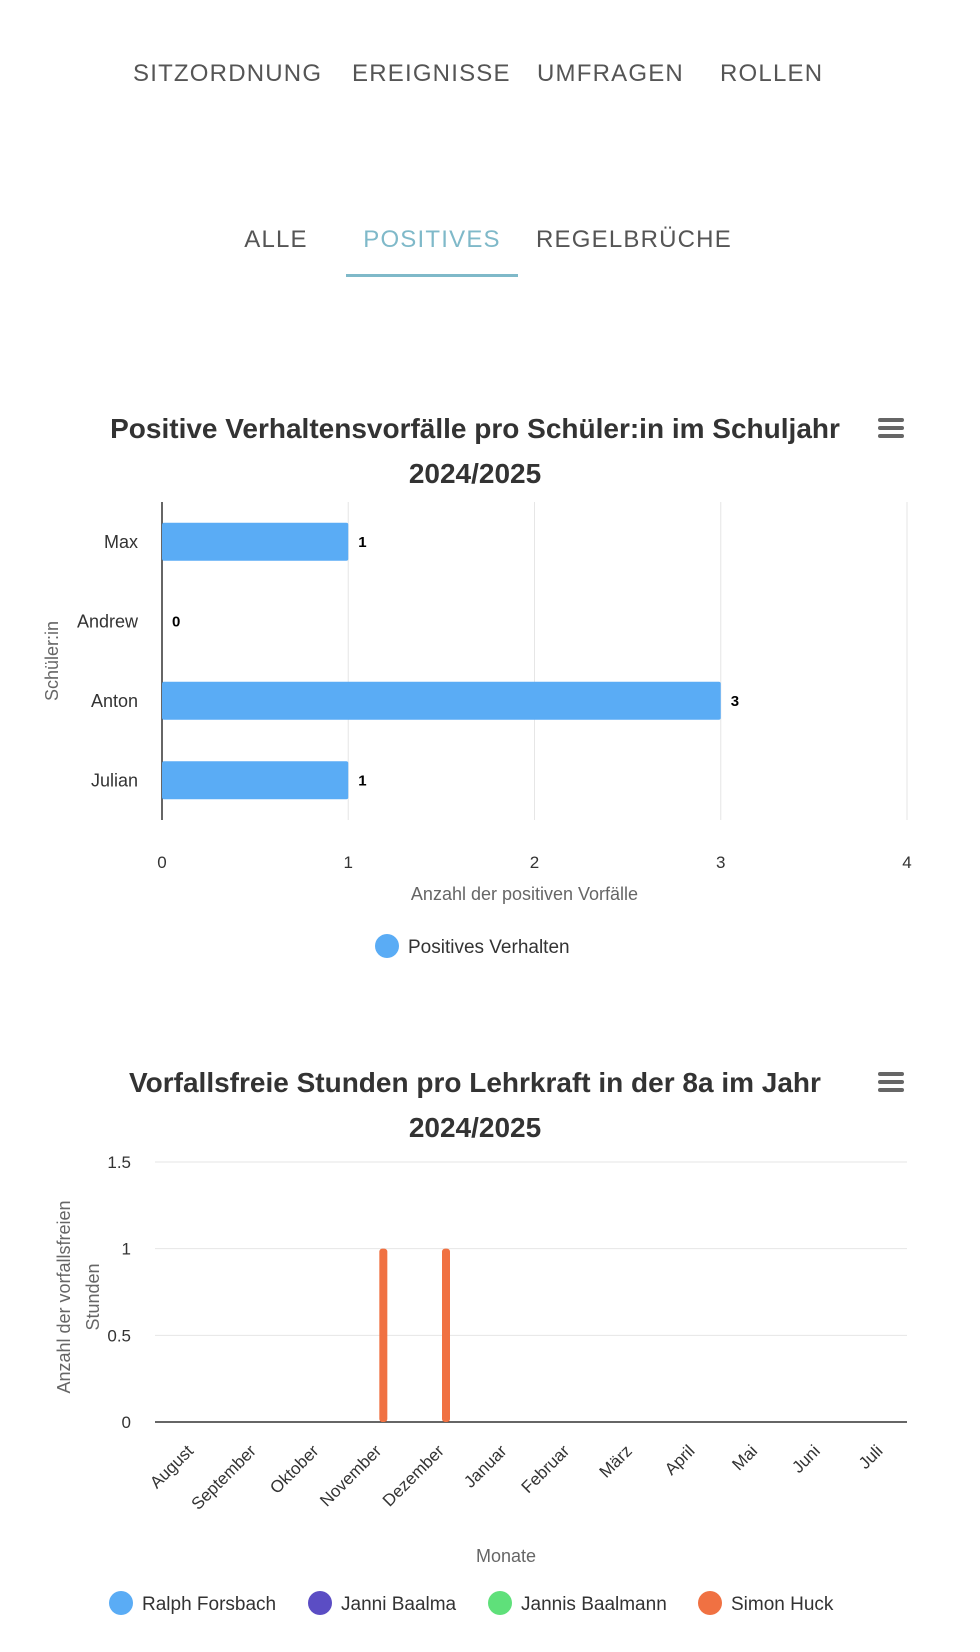 Image resolution: width=980 pixels, height=1652 pixels. Describe the element at coordinates (892, 1083) in the screenshot. I see `chart2-menu-icon` at that location.